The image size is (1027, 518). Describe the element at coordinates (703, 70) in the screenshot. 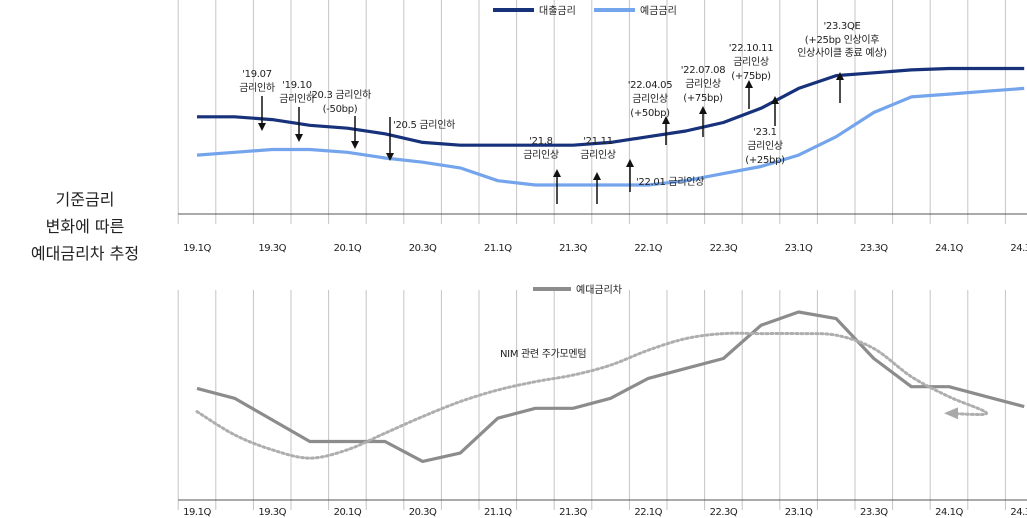

I see `annotation-label: '22.07.08` at that location.